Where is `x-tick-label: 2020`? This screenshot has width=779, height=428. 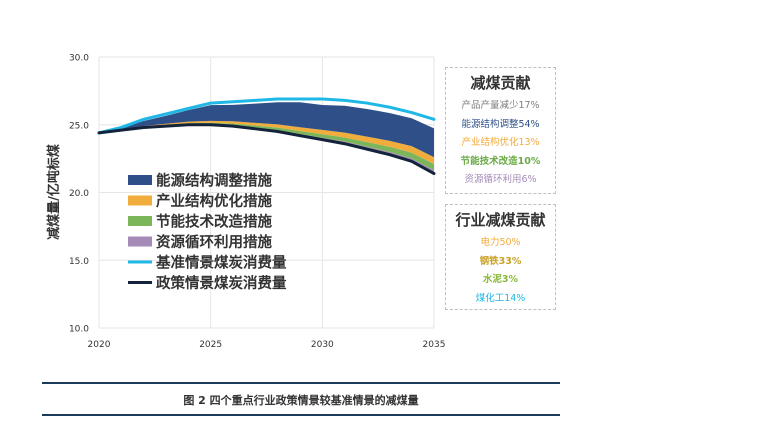
x-tick-label: 2020 is located at coordinates (99, 345).